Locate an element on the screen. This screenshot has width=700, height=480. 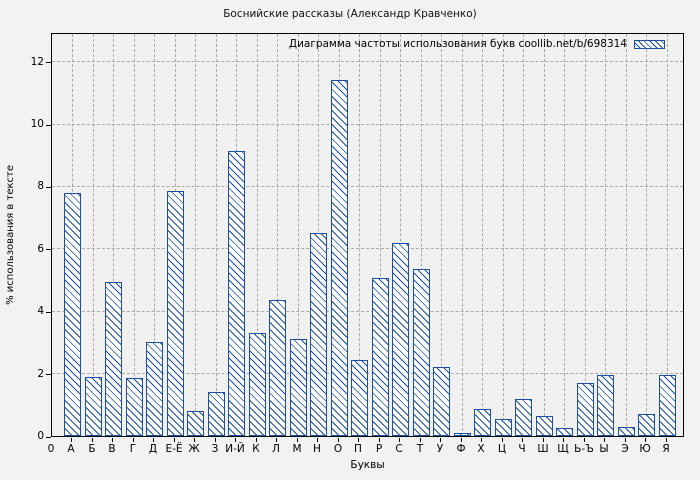
bar-Я is located at coordinates (667, 405).